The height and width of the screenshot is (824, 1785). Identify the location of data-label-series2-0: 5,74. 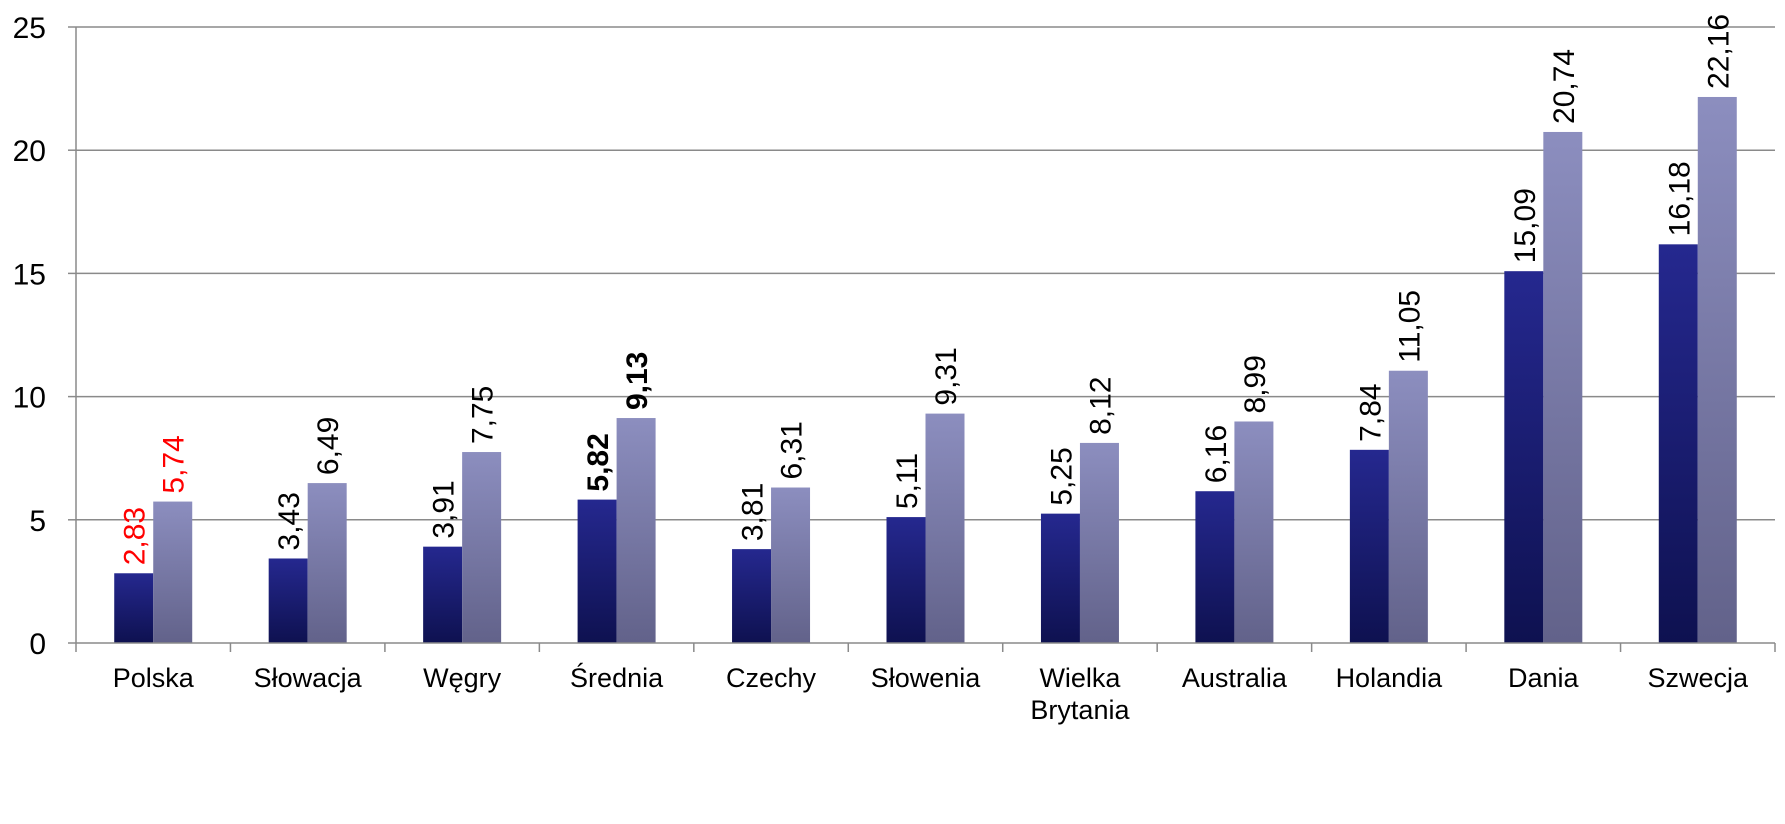
(174, 464).